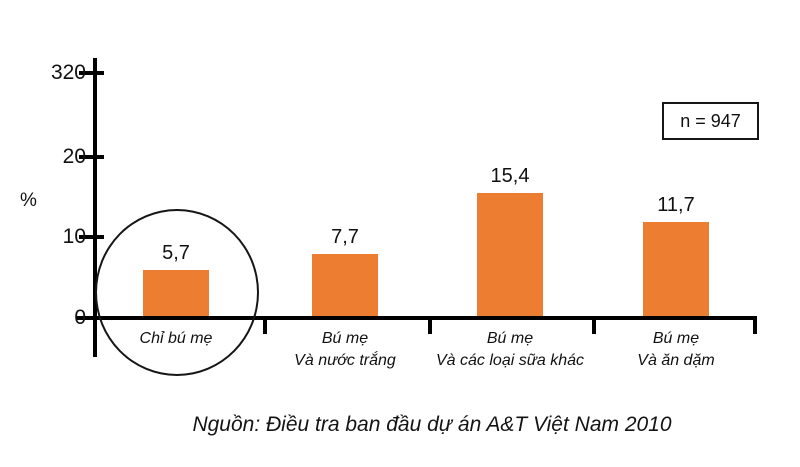 The height and width of the screenshot is (467, 800). I want to click on y-tick-label-20: 20, so click(74, 156).